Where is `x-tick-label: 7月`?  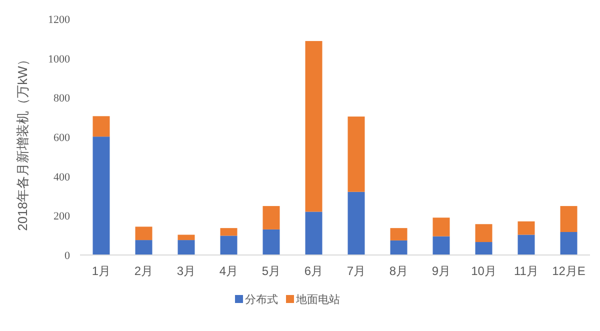 x-tick-label: 7月 is located at coordinates (356, 271).